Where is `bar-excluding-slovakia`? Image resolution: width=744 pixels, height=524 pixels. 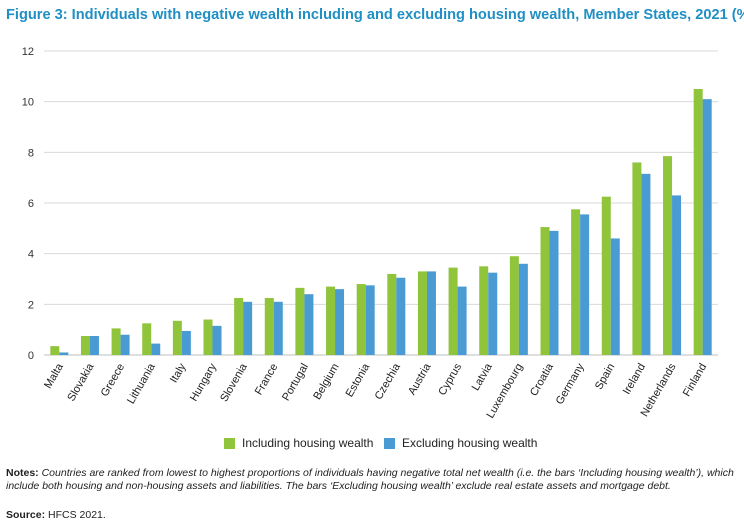 bar-excluding-slovakia is located at coordinates (94, 345).